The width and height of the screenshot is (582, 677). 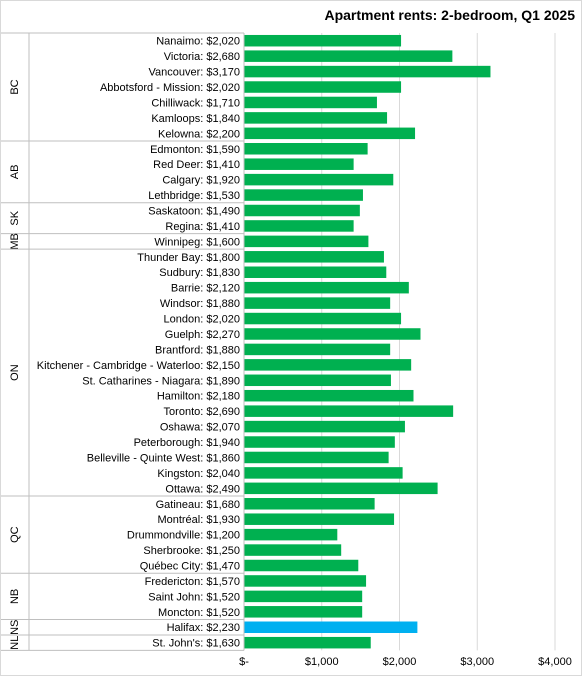 What do you see at coordinates (555, 662) in the screenshot?
I see `x-tick-label: $4,000` at bounding box center [555, 662].